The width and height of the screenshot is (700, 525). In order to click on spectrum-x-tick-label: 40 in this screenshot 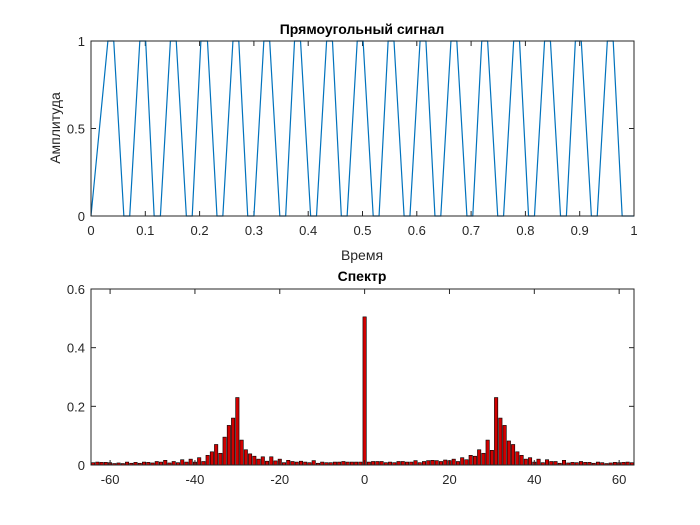, I will do `click(534, 479)`.